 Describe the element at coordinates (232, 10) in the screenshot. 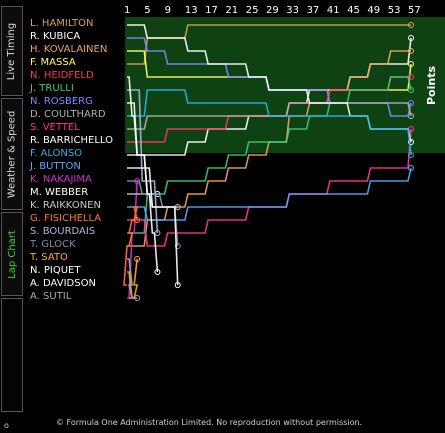

I see `lap-number: 21` at that location.